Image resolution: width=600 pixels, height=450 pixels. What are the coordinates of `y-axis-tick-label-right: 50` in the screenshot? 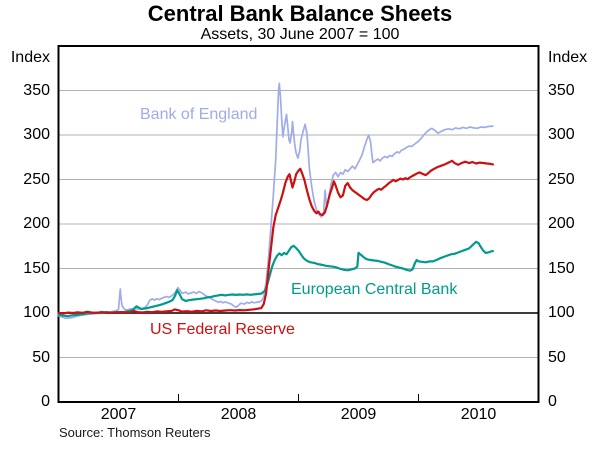 It's located at (557, 357).